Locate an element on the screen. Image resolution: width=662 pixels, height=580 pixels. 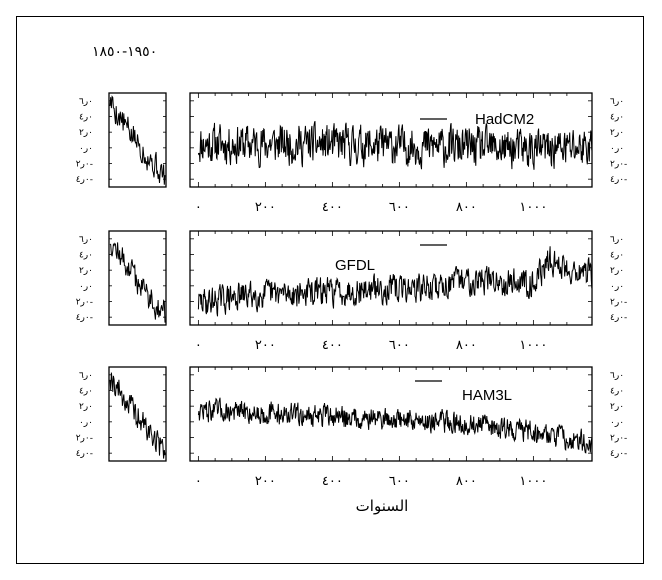
series-line-hadcm2 is located at coordinates (395, 145).